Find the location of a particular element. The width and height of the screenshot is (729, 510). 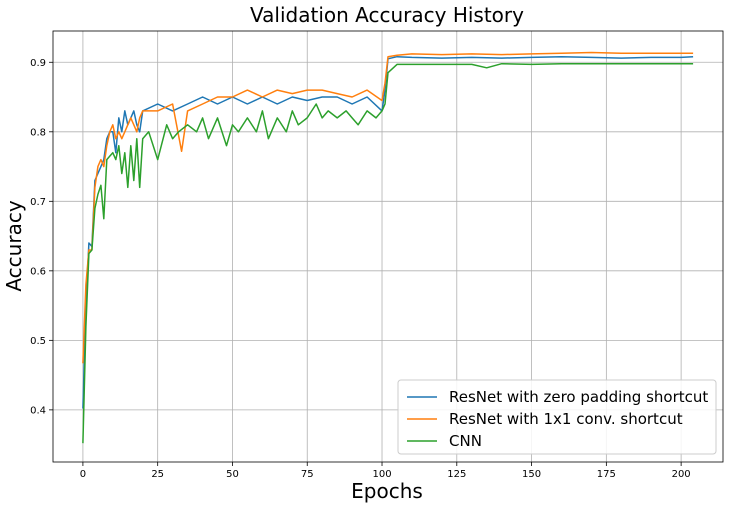

y-tick-label: 0.4 is located at coordinates (38, 410).